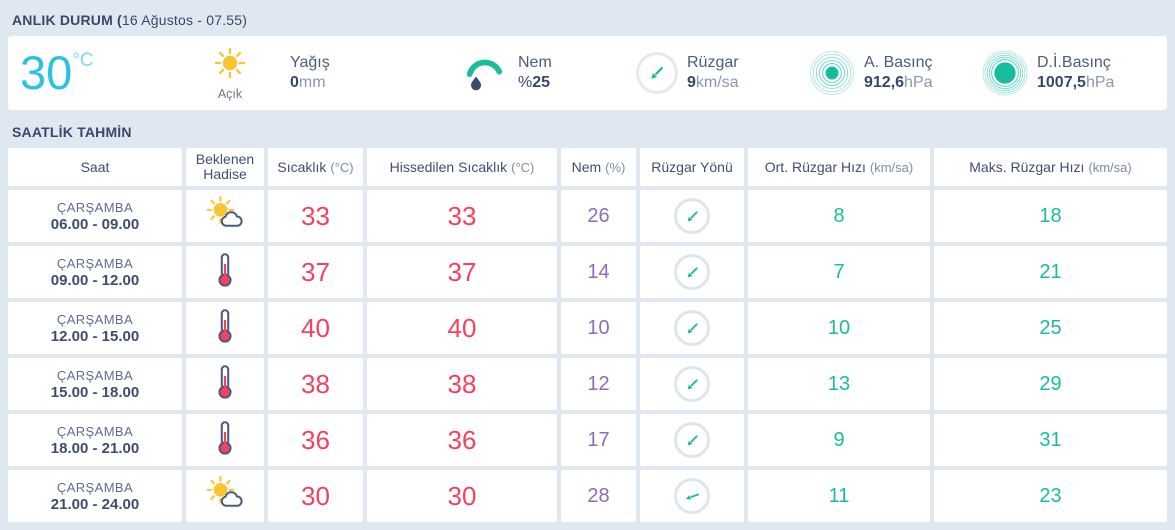 The image size is (1175, 530). Describe the element at coordinates (722, 73) in the screenshot. I see `metric-wind: Rüzgar 9km/sa` at that location.